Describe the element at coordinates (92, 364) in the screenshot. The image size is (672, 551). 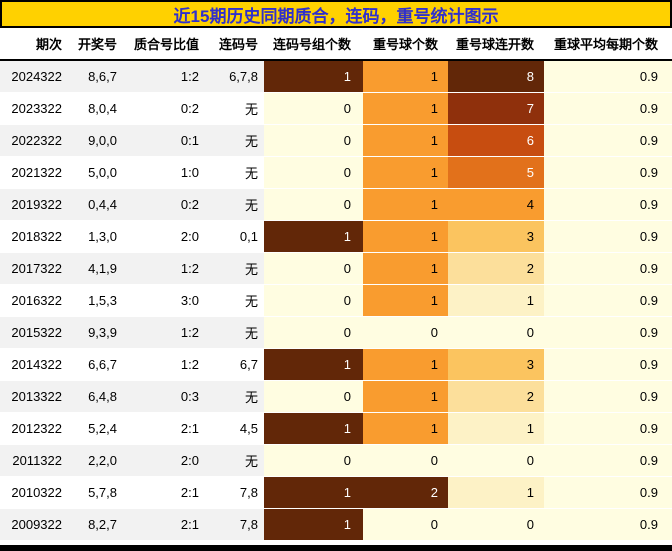
I see `cell-开奖号: 6,6,7` at that location.